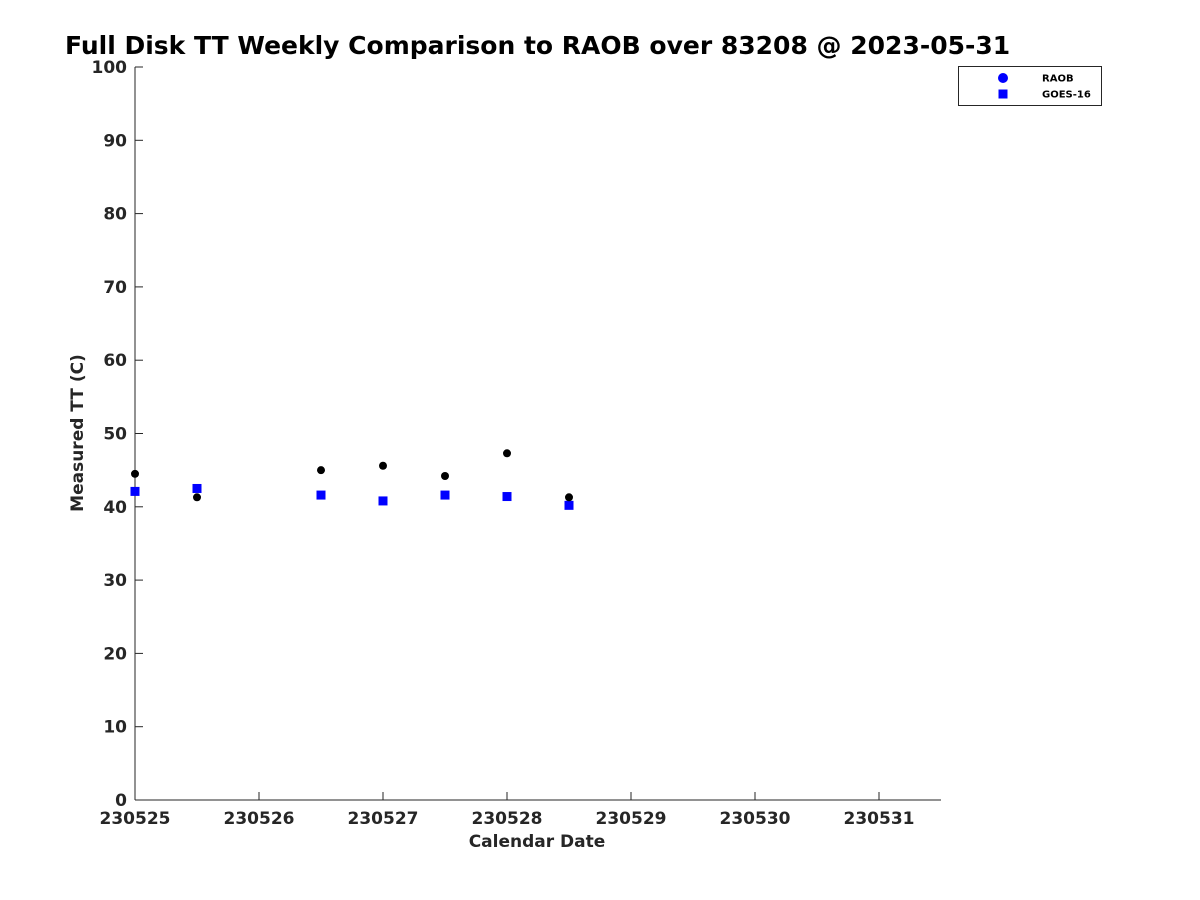  What do you see at coordinates (115, 508) in the screenshot?
I see `y-tick-label: 40` at bounding box center [115, 508].